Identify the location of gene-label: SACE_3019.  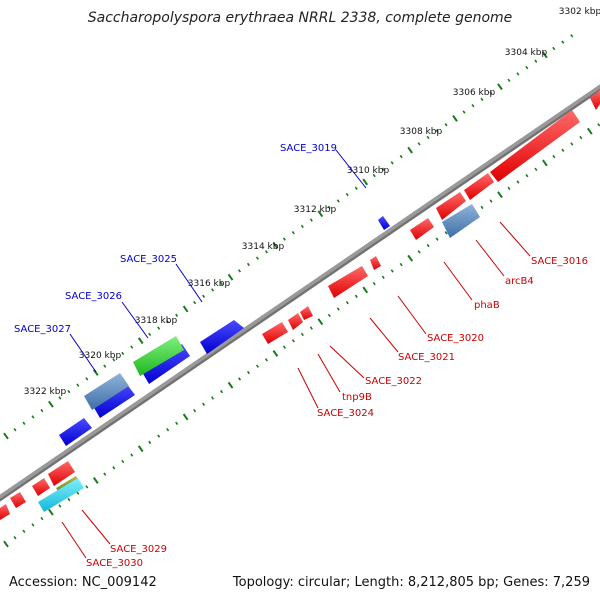
(308, 148).